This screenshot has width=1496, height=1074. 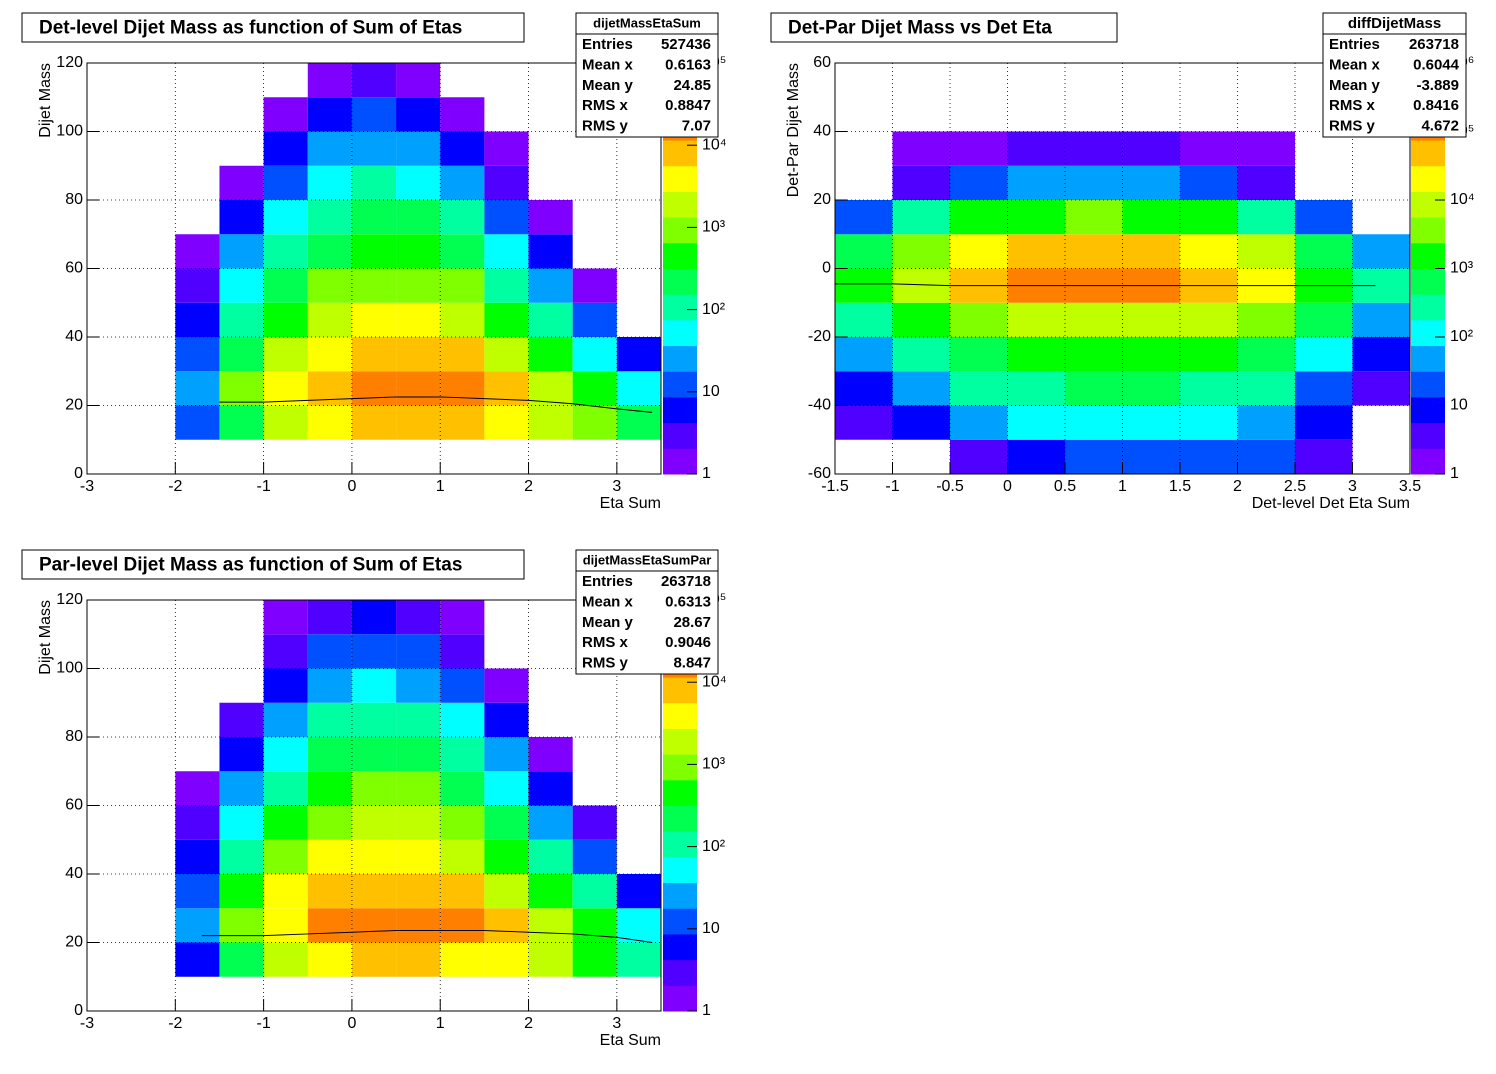 What do you see at coordinates (1331, 503) in the screenshot?
I see `x-axis-label: Det-level Det Eta Sum` at bounding box center [1331, 503].